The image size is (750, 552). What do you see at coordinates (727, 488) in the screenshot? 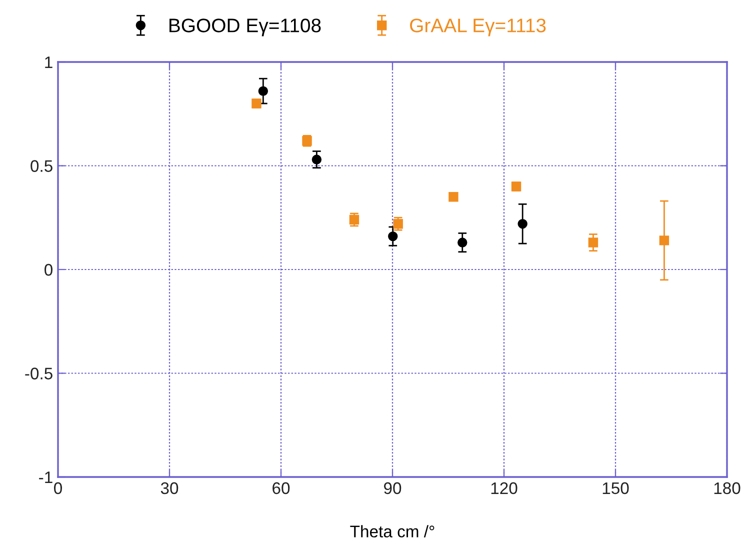
I see `x-tick-label: 180` at bounding box center [727, 488].